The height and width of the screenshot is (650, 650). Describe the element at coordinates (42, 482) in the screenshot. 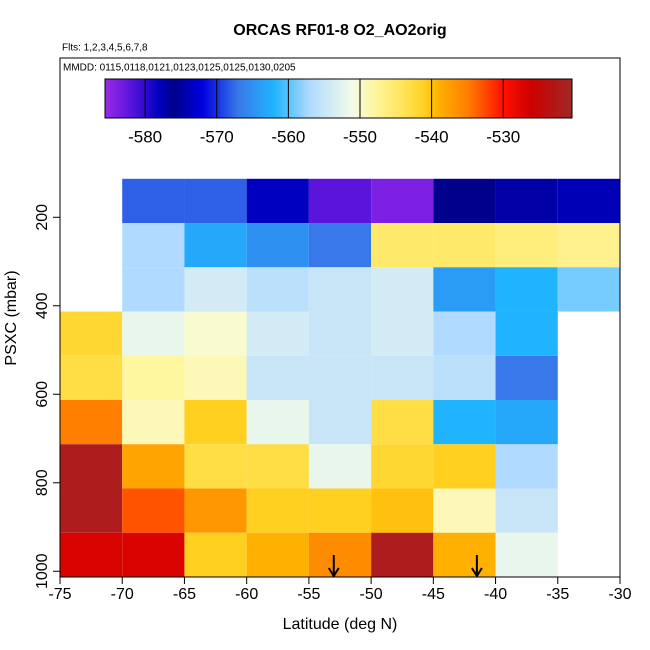

I see `y-tick-label: 800` at that location.